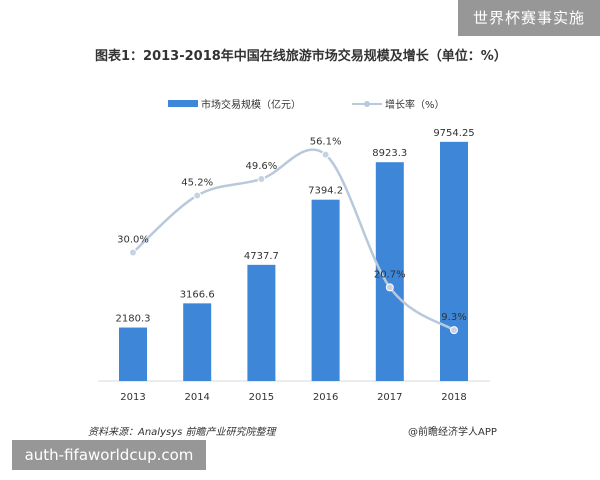  What do you see at coordinates (109, 455) in the screenshot?
I see `watermark-bottom: auth-fifaworldcup.com` at bounding box center [109, 455].